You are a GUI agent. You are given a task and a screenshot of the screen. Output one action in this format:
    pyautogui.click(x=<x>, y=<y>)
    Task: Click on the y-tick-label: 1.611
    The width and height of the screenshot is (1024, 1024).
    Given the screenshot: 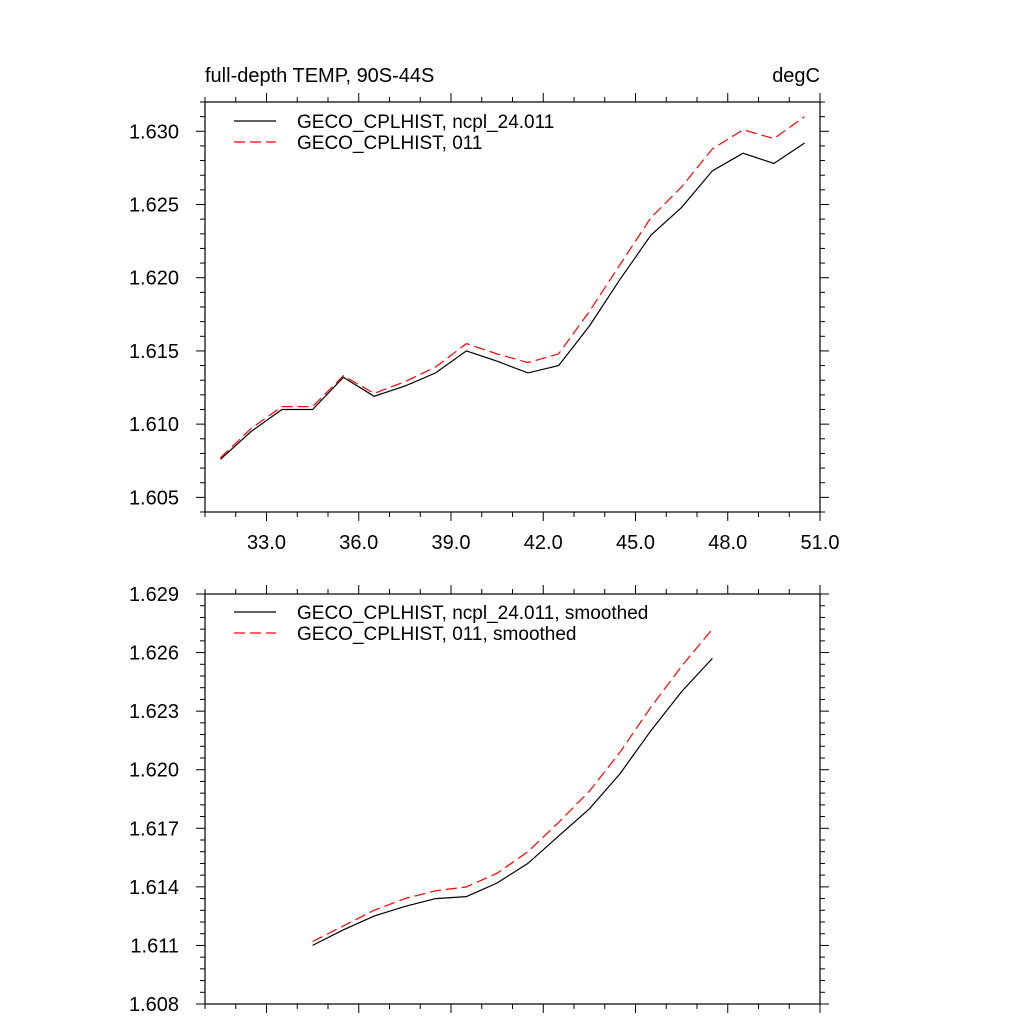 What is the action you would take?
    pyautogui.click(x=154, y=946)
    